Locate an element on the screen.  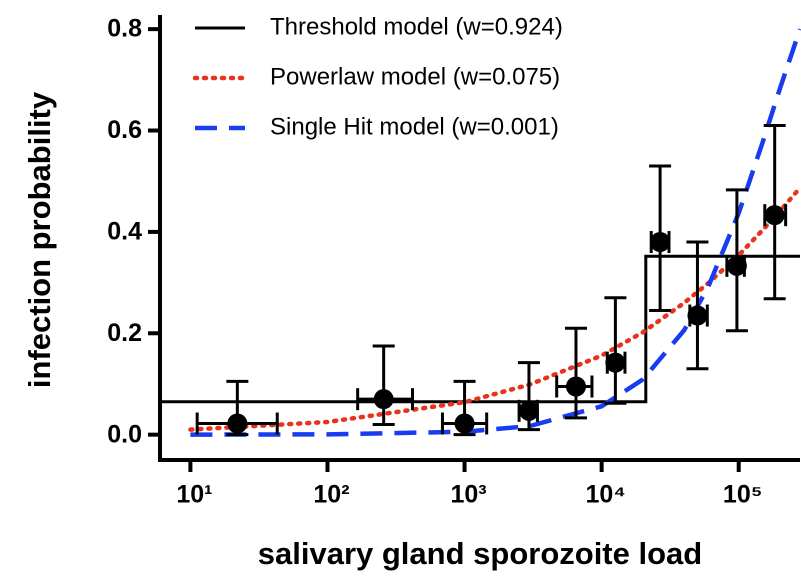
x-tick-label: 10⁴ is located at coordinates (606, 495).